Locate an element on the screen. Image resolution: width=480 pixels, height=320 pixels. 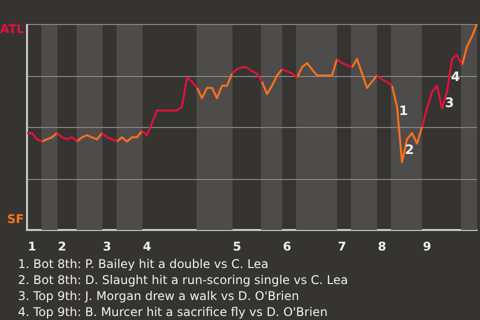
text: 3. Top 9th: J. Morgan drew a walk vs D. O'Brien is located at coordinates (159, 296).